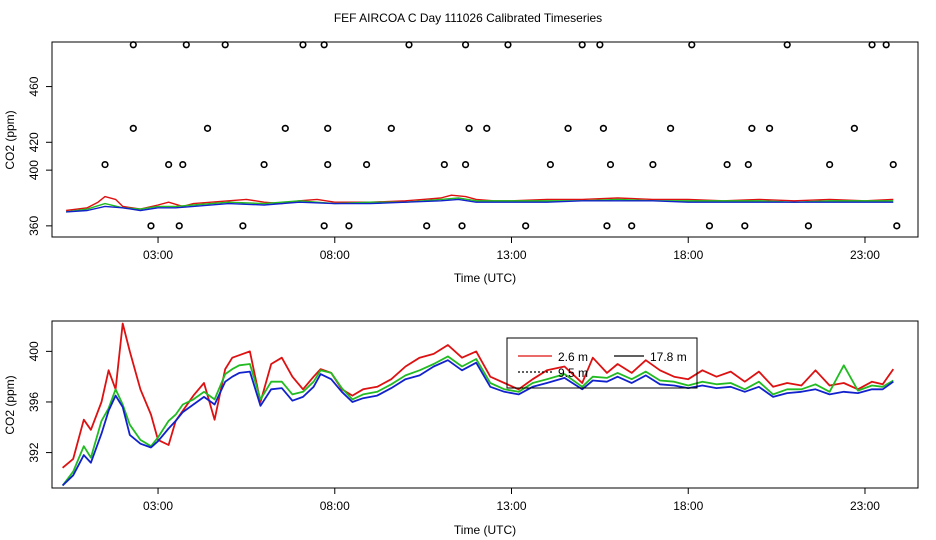 The image size is (936, 540). What do you see at coordinates (158, 506) in the screenshot?
I see `bottom-x-tick-label: 03:00` at bounding box center [158, 506].